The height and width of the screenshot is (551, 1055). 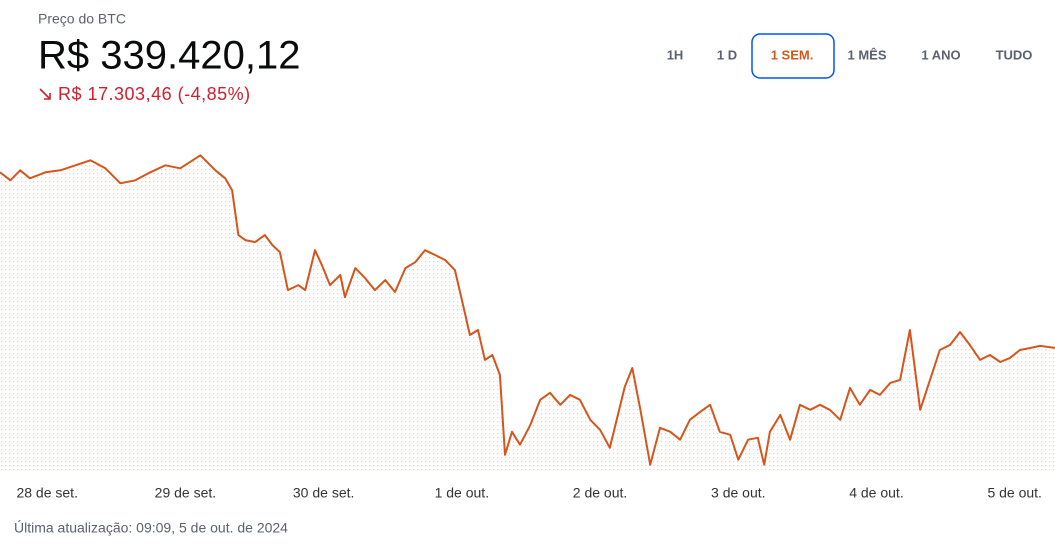 What do you see at coordinates (1014, 493) in the screenshot?
I see `x-tick-label: 5 de out.` at bounding box center [1014, 493].